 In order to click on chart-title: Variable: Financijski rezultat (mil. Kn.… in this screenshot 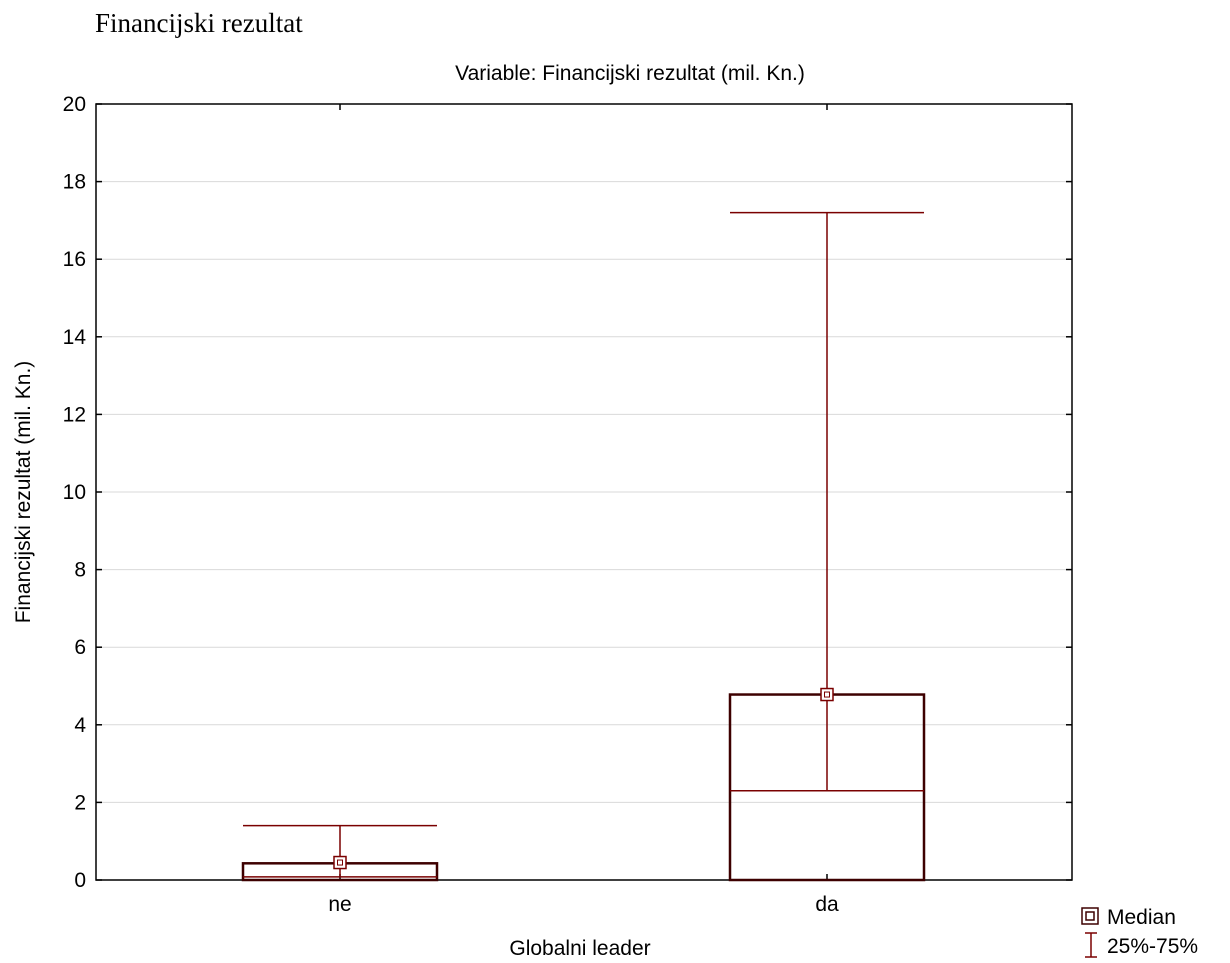, I will do `click(630, 73)`.